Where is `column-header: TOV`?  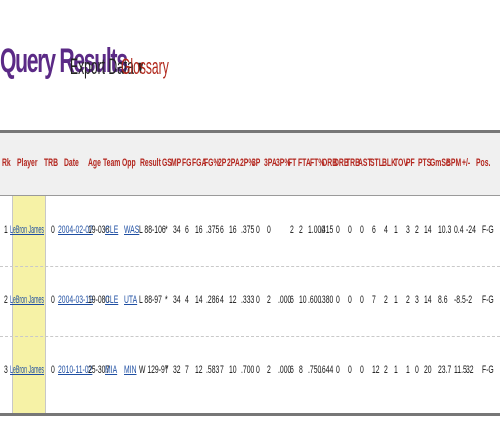 column-header: TOV is located at coordinates (401, 163).